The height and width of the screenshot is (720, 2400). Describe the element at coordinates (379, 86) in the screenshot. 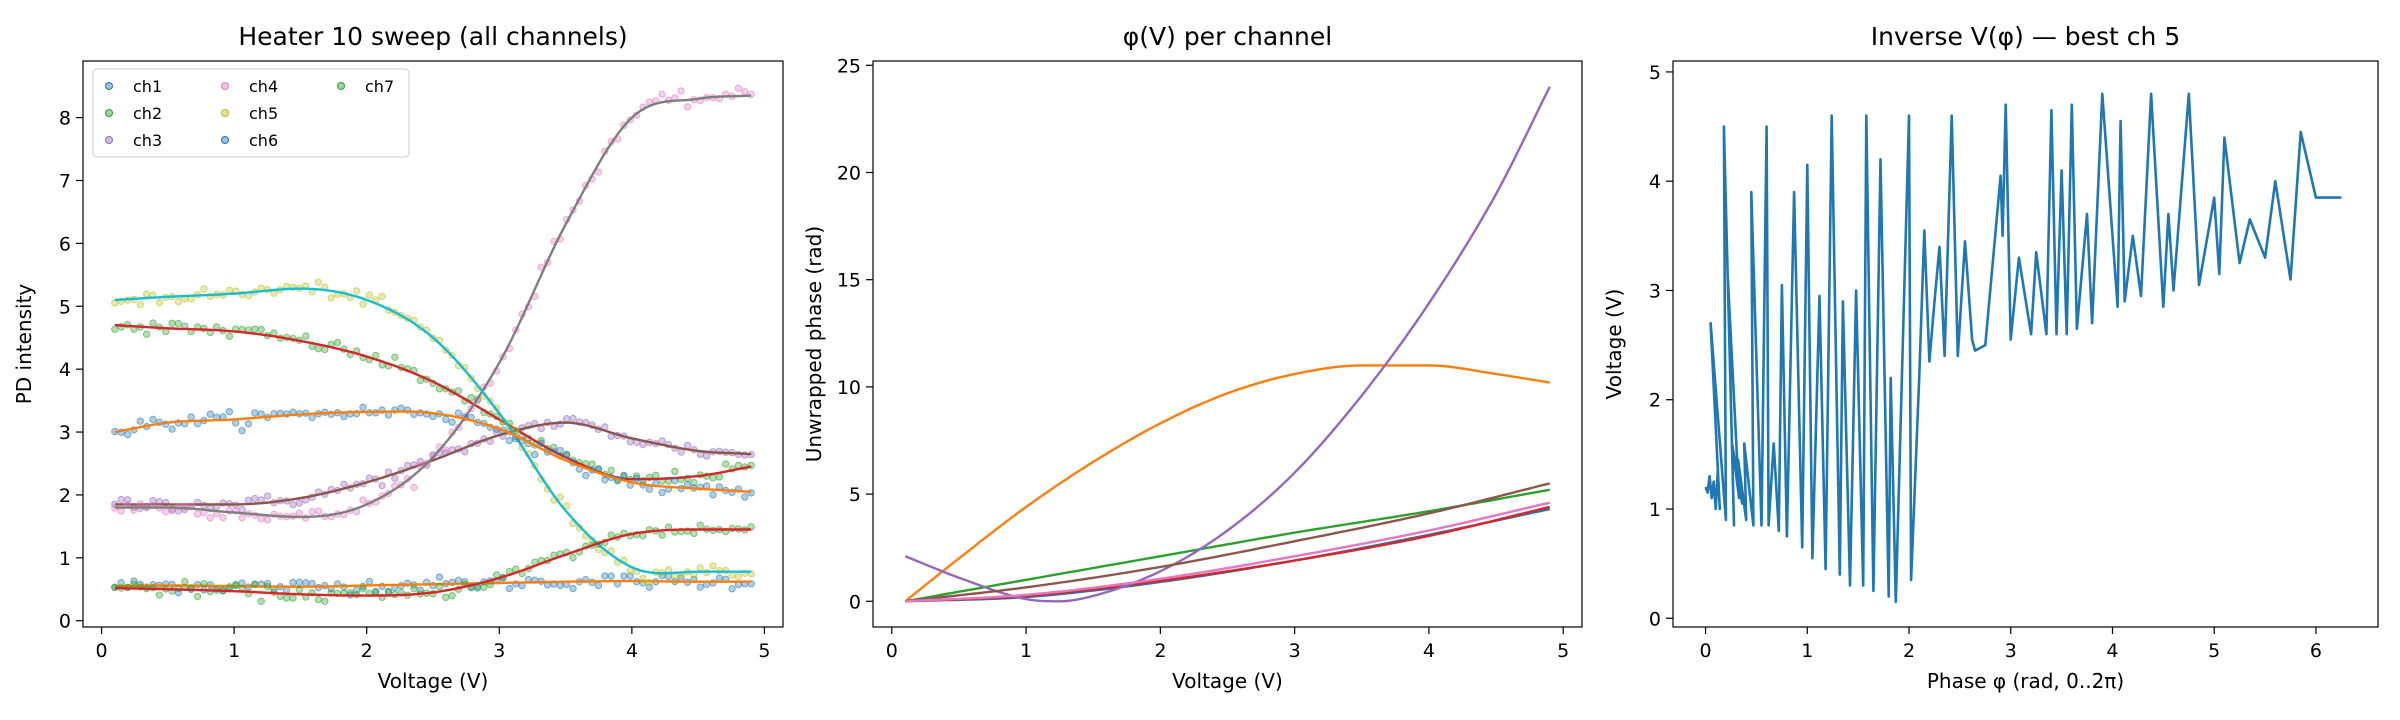

I see `legend-label-ch7: ch7` at that location.